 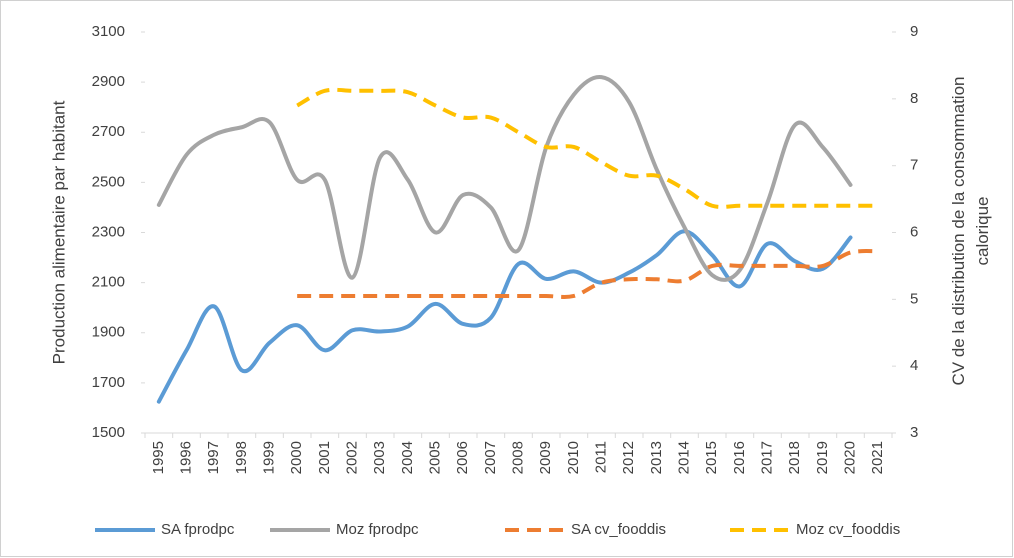 I want to click on x-tick-label: 2001, so click(x=324, y=457).